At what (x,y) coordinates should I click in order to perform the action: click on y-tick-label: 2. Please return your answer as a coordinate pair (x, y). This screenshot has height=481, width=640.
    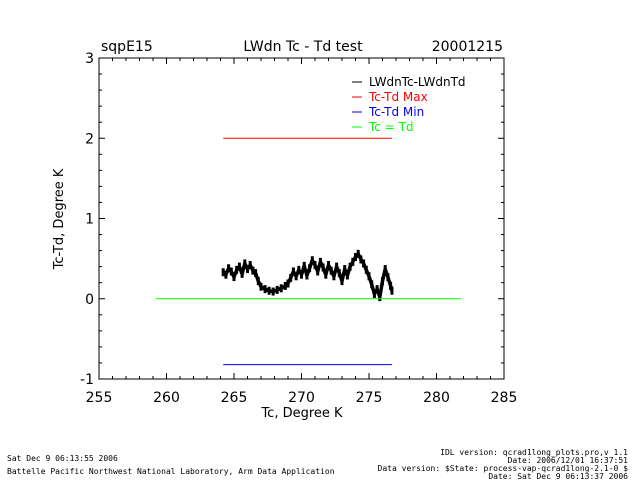
    Looking at the image, I should click on (89, 139).